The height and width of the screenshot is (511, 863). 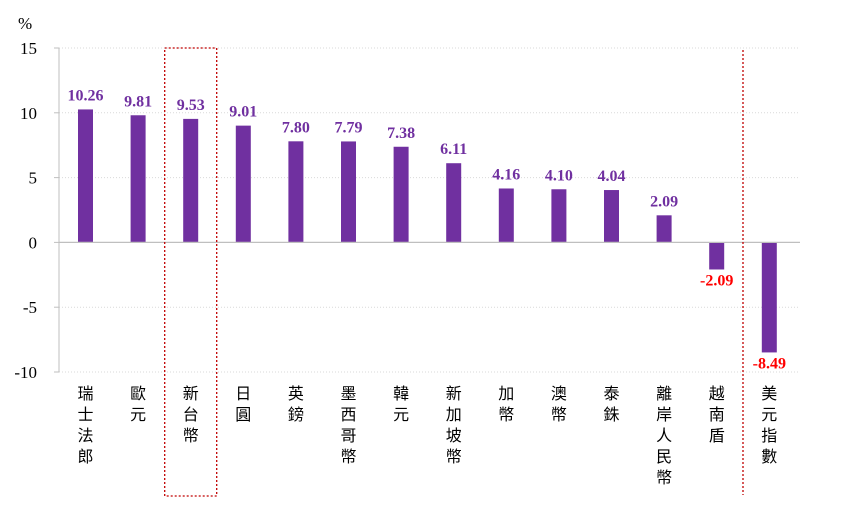 What do you see at coordinates (25, 23) in the screenshot?
I see `y-axis-unit-label: %` at bounding box center [25, 23].